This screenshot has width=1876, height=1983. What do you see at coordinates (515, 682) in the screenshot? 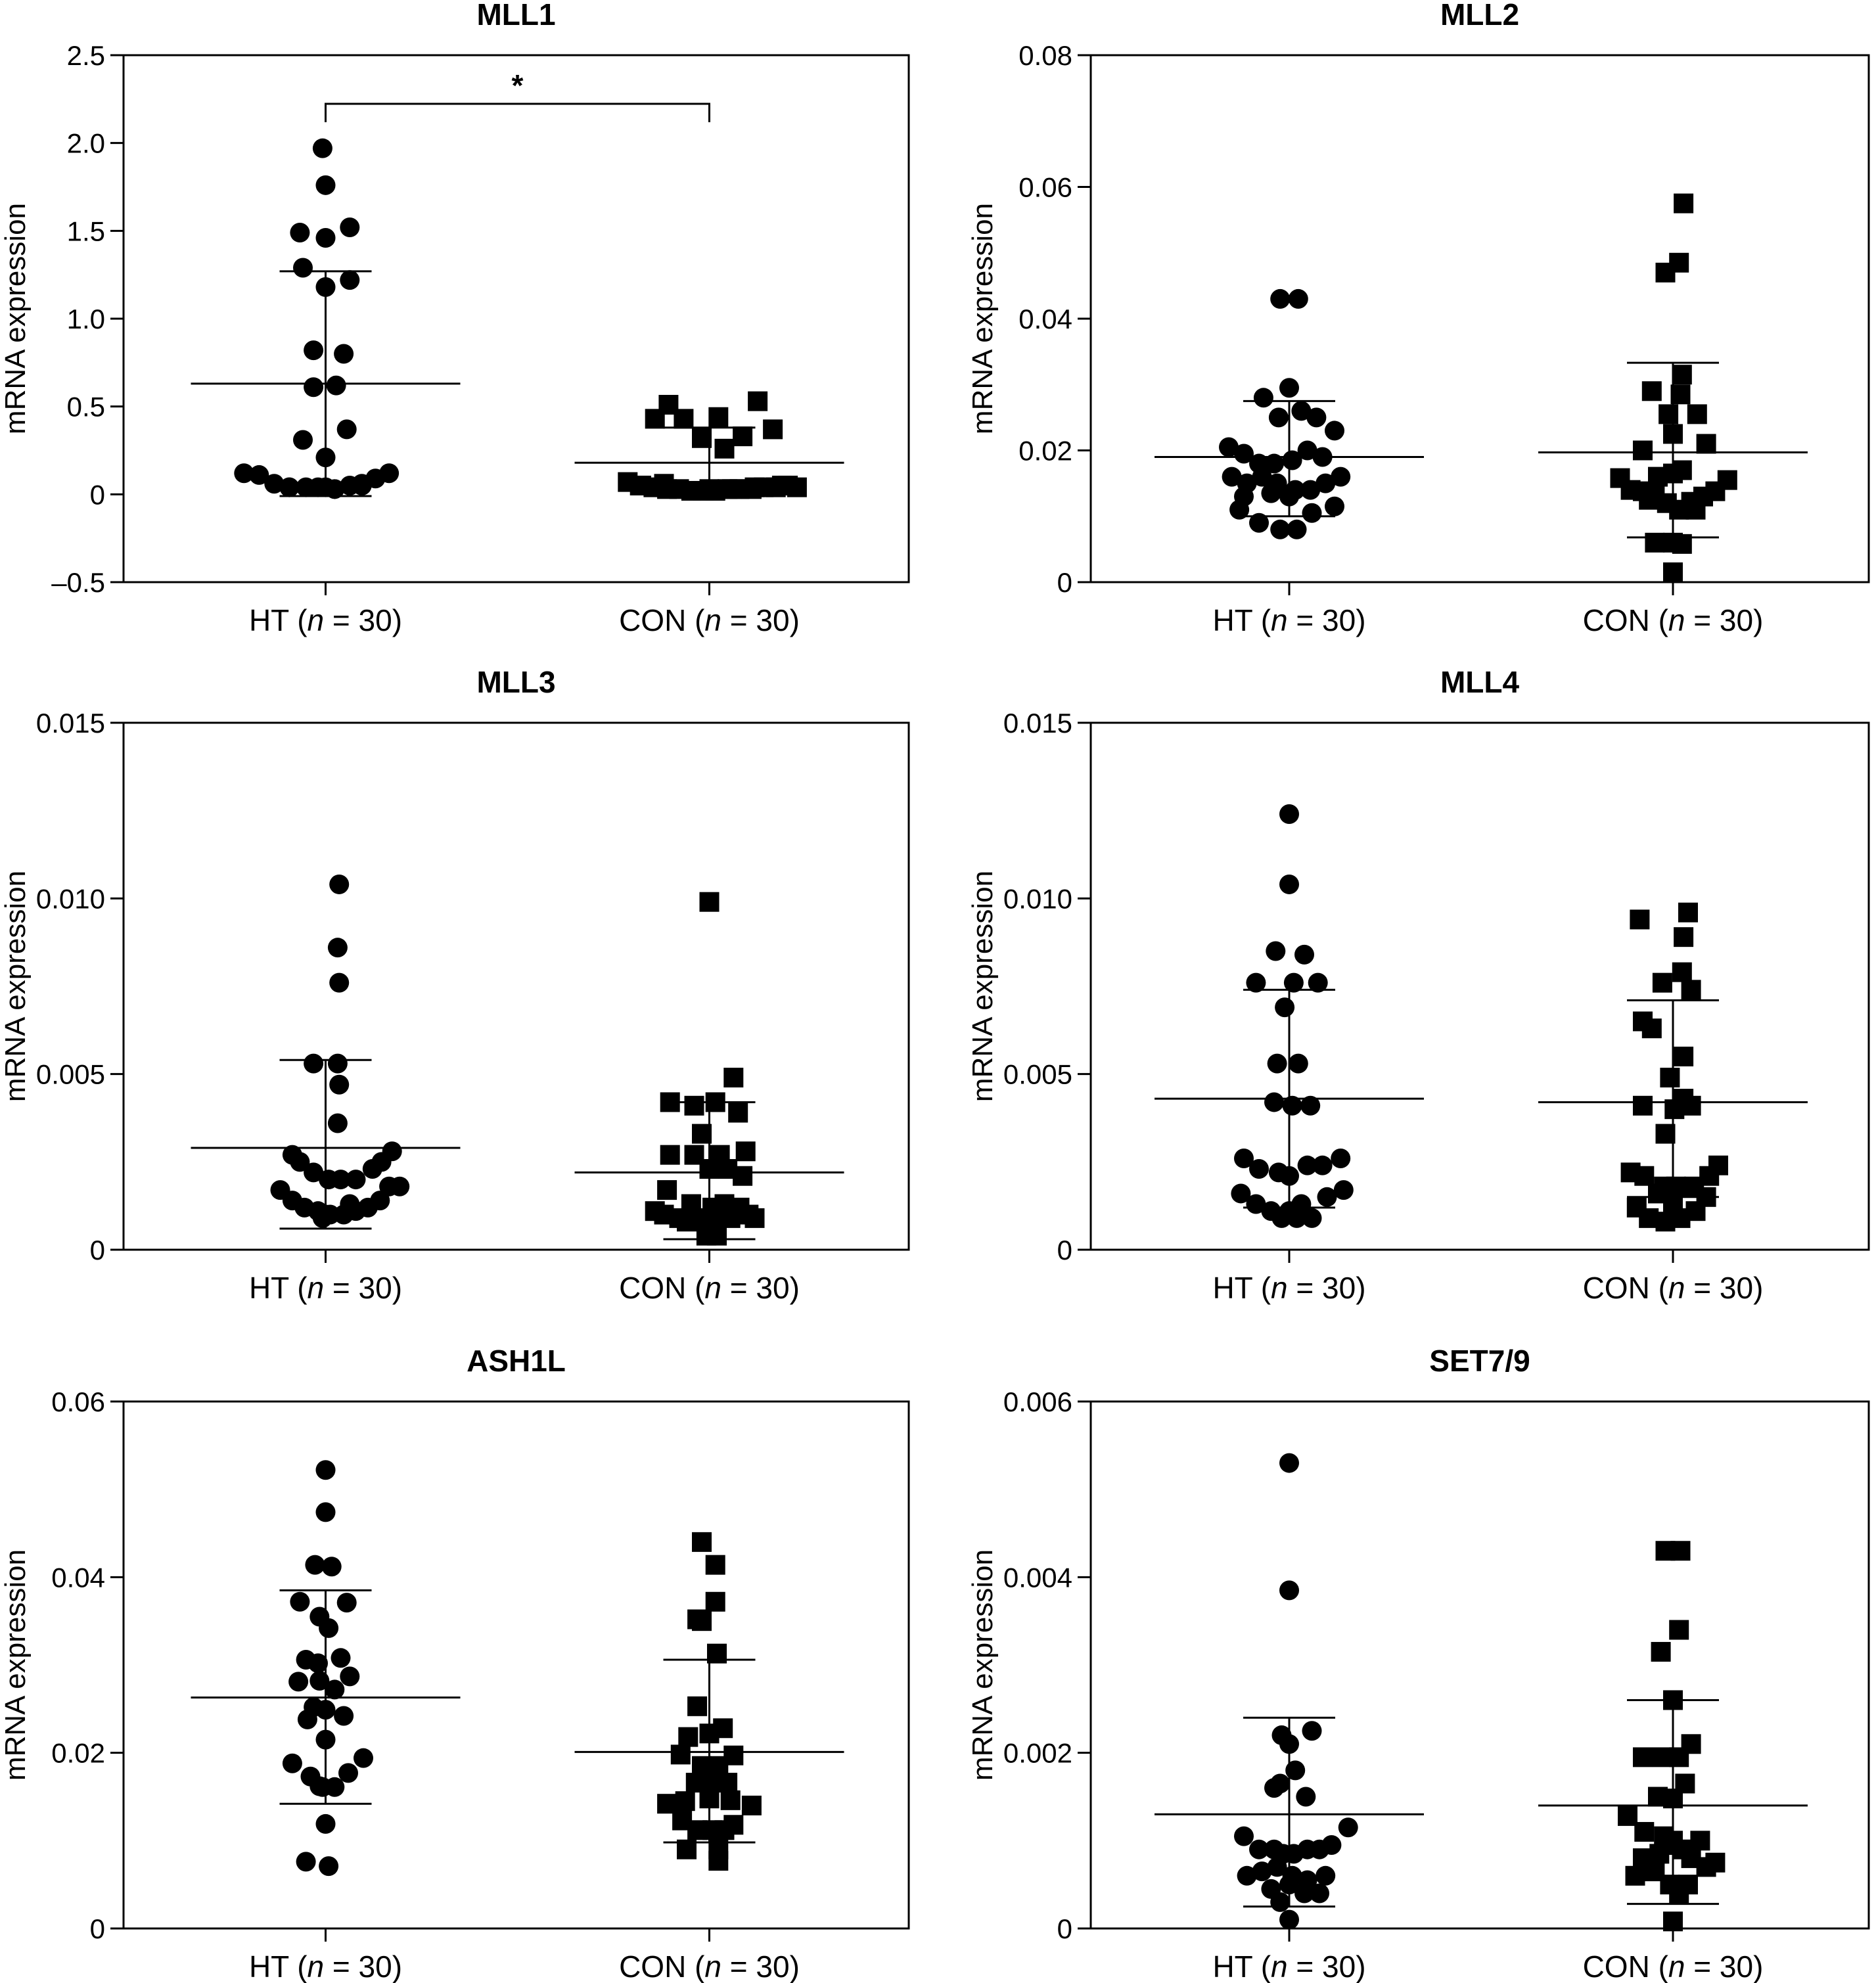
I see `chart-title: MLL3` at bounding box center [515, 682].